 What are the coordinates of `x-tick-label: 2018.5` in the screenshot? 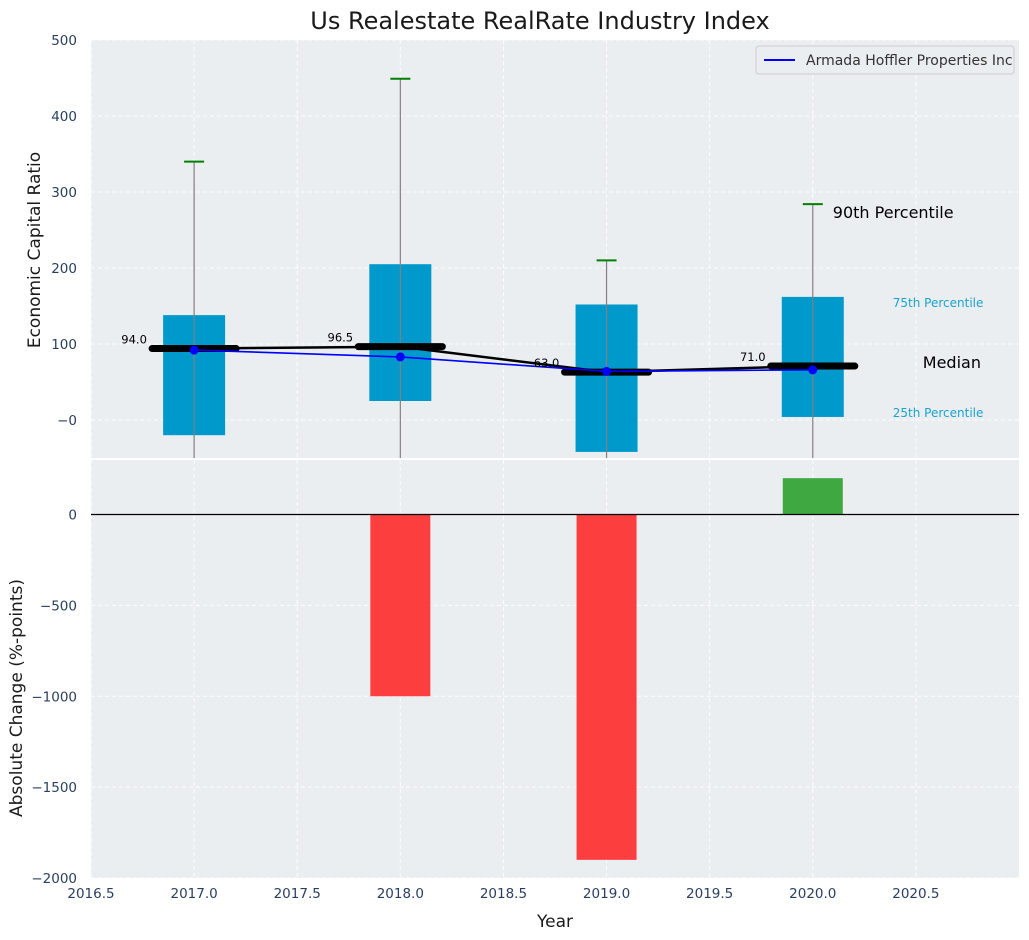 It's located at (503, 894).